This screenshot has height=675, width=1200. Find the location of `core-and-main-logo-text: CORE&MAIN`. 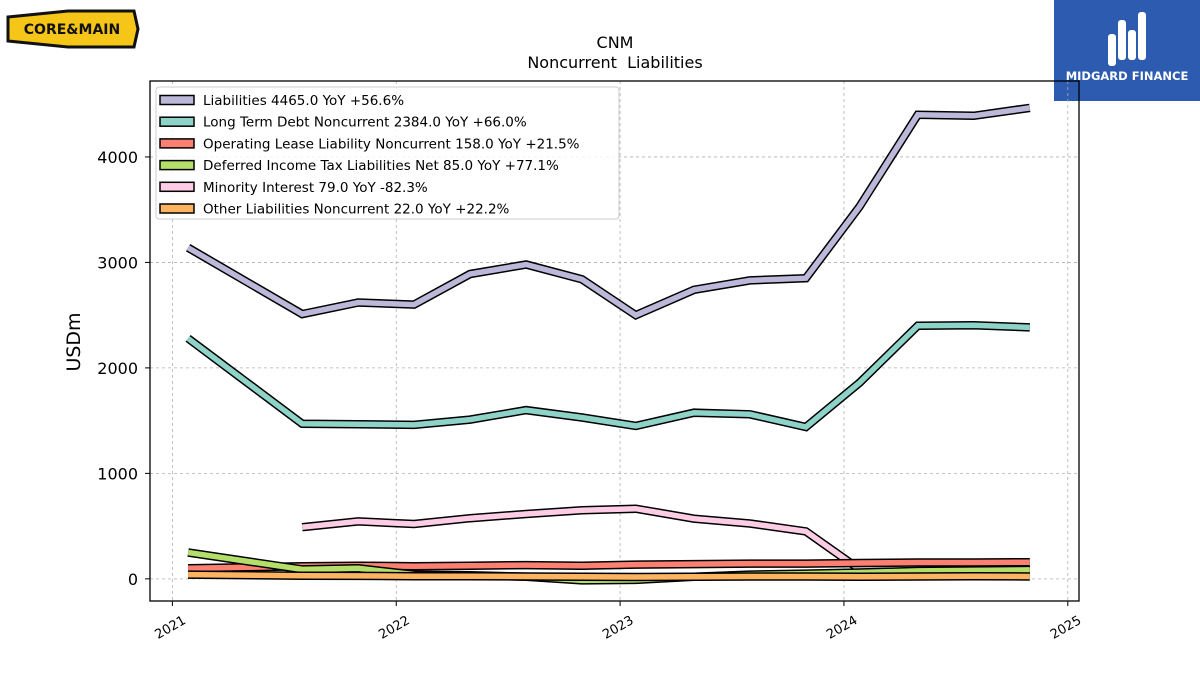

core-and-main-logo-text: CORE&MAIN is located at coordinates (72, 30).